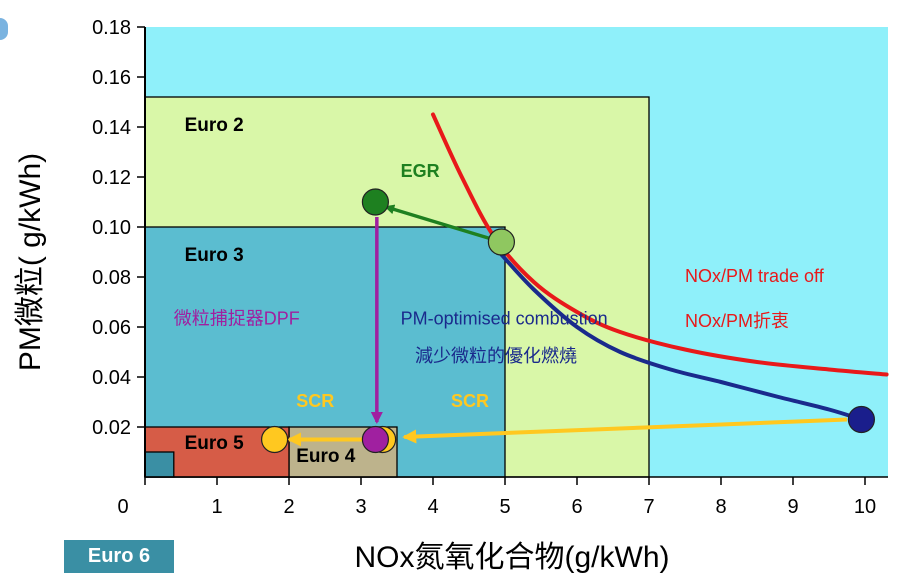  Describe the element at coordinates (214, 255) in the screenshot. I see `region-label-euro-3: Euro 3` at that location.